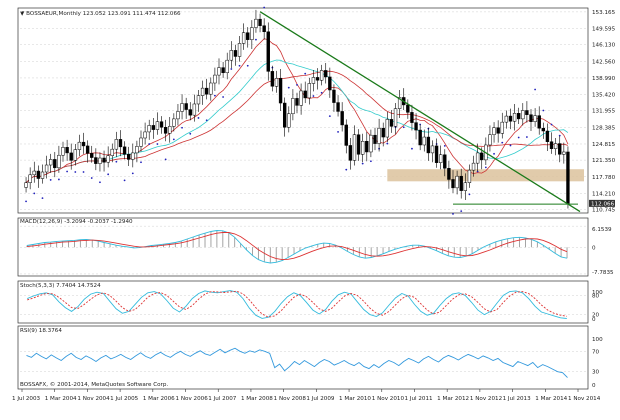 The width and height of the screenshot is (620, 420). Describe the element at coordinates (418, 399) in the screenshot. I see `x-tick-label: 1 Jul 2011` at that location.